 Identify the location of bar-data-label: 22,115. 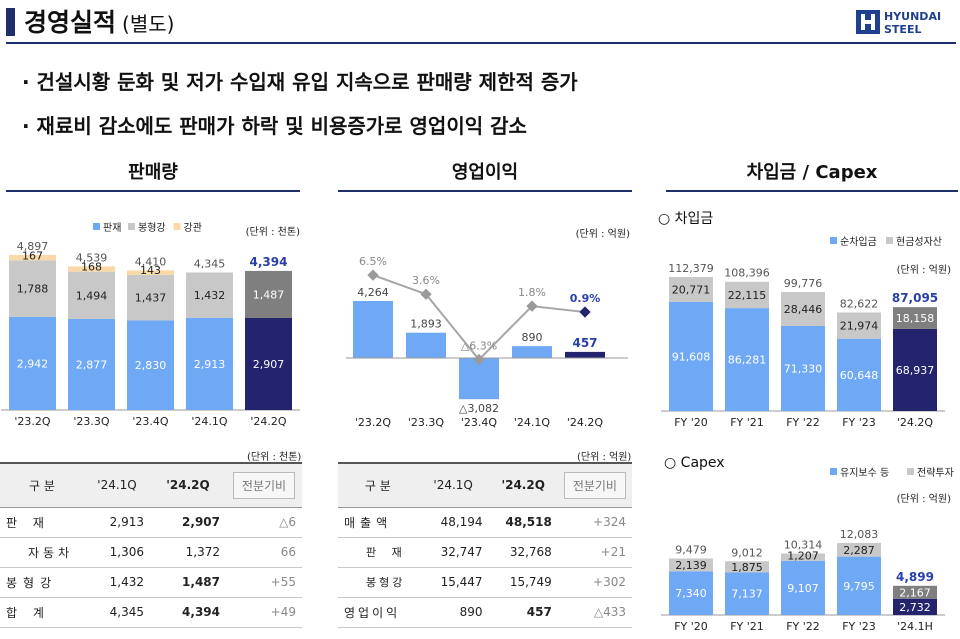
(747, 295).